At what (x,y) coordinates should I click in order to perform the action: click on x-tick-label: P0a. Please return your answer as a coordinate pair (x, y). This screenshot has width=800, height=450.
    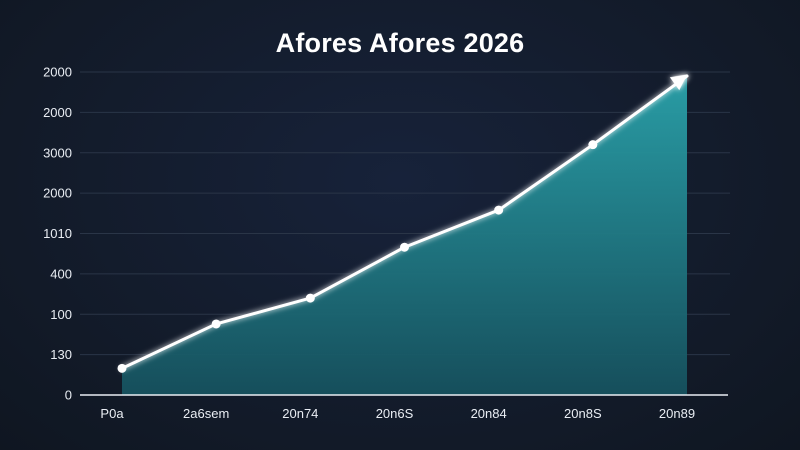
    Looking at the image, I should click on (112, 413).